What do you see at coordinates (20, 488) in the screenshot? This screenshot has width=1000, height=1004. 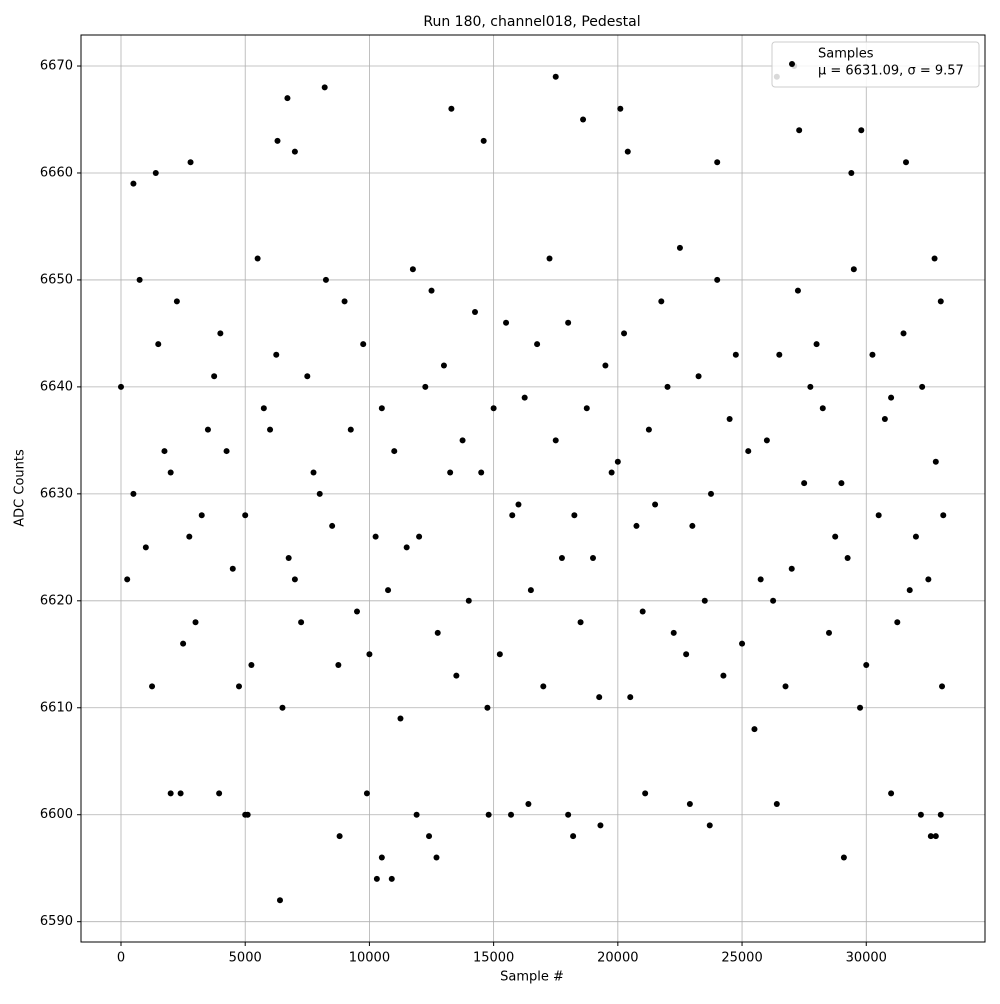 I see `y-axis-label: ADC Counts` at bounding box center [20, 488].